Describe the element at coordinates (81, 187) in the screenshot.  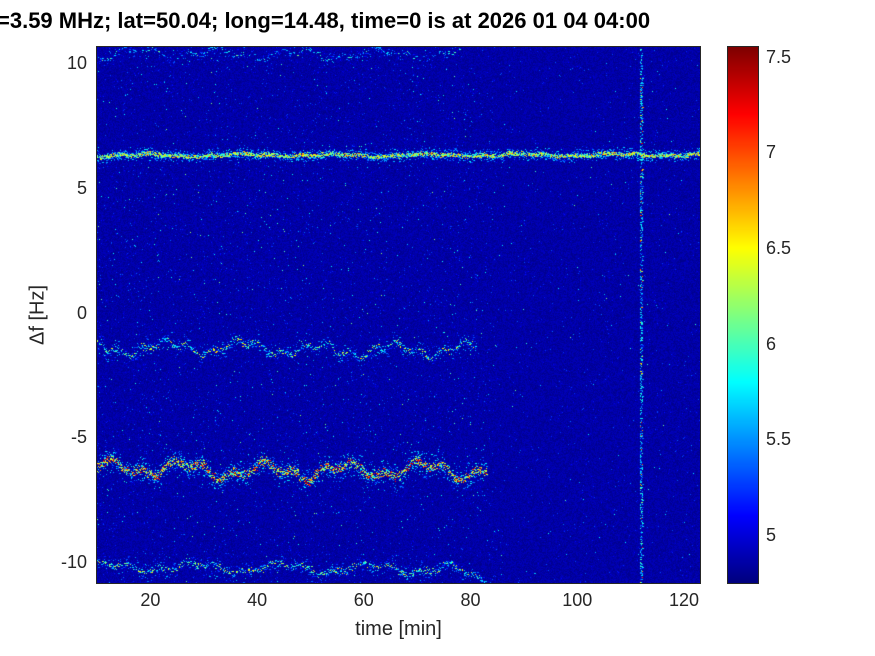
I see `y-tick-label: 5` at that location.